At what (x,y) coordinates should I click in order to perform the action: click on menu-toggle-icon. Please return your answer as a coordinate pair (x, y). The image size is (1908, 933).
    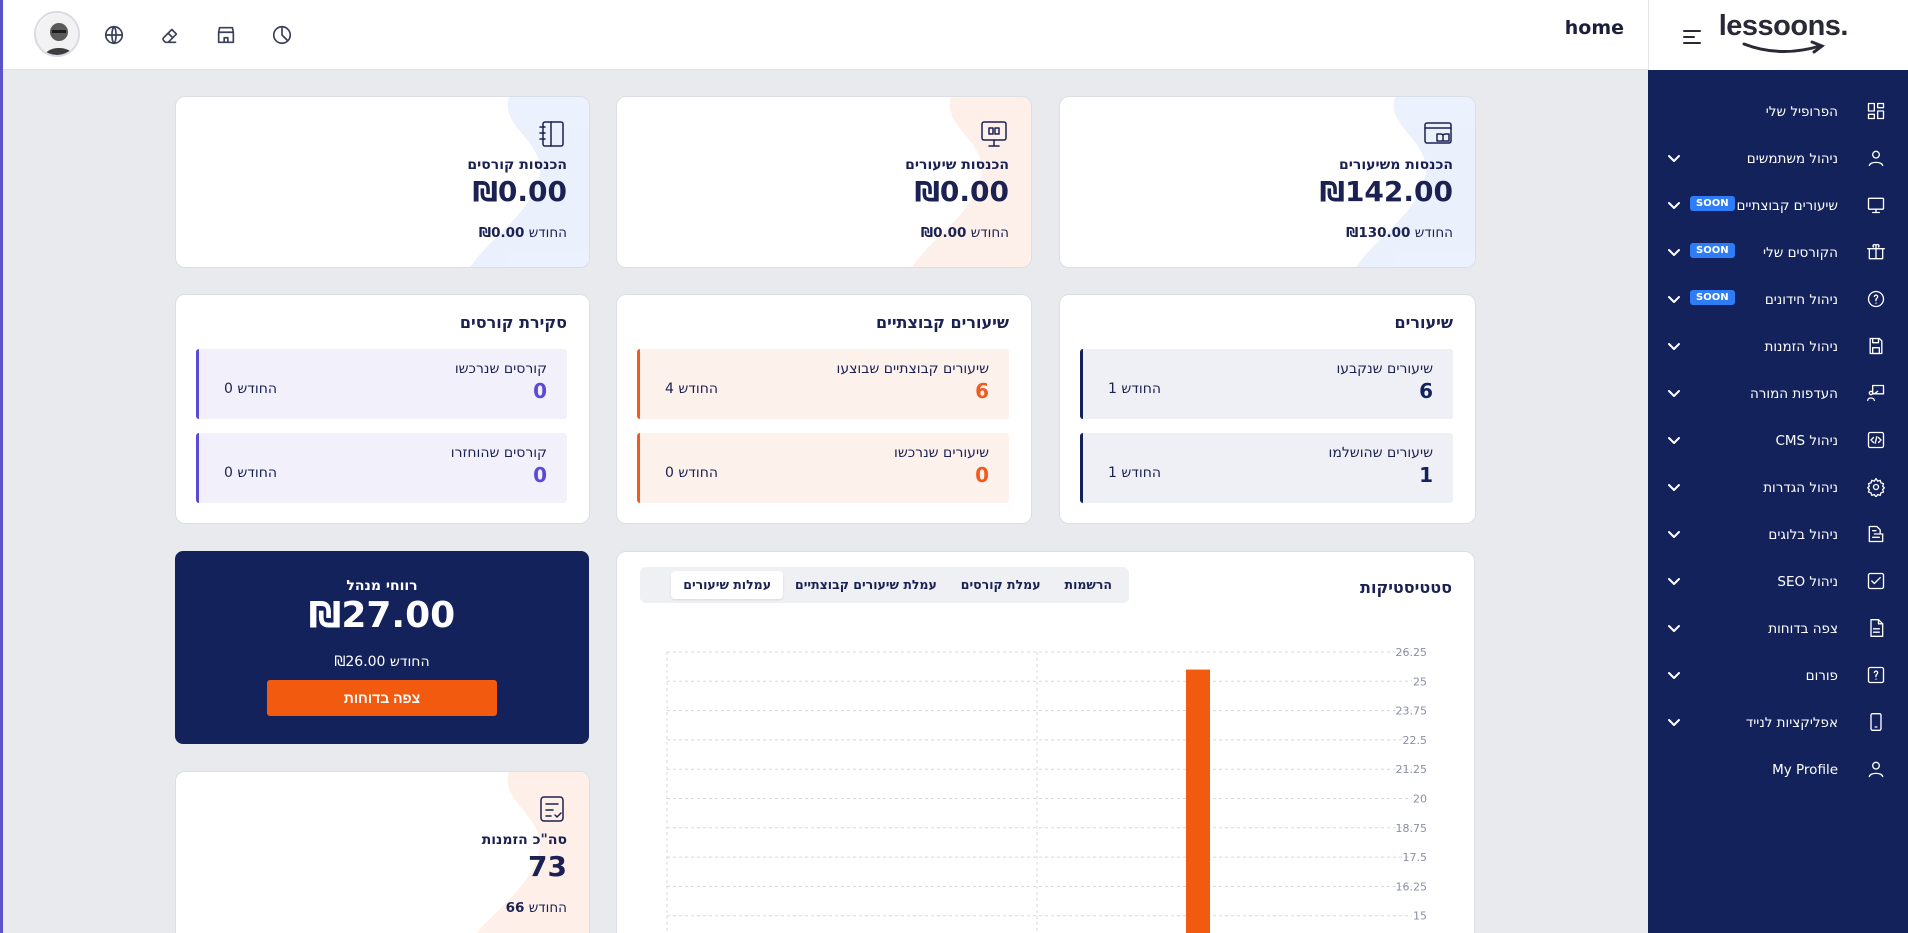
    Looking at the image, I should click on (1692, 37).